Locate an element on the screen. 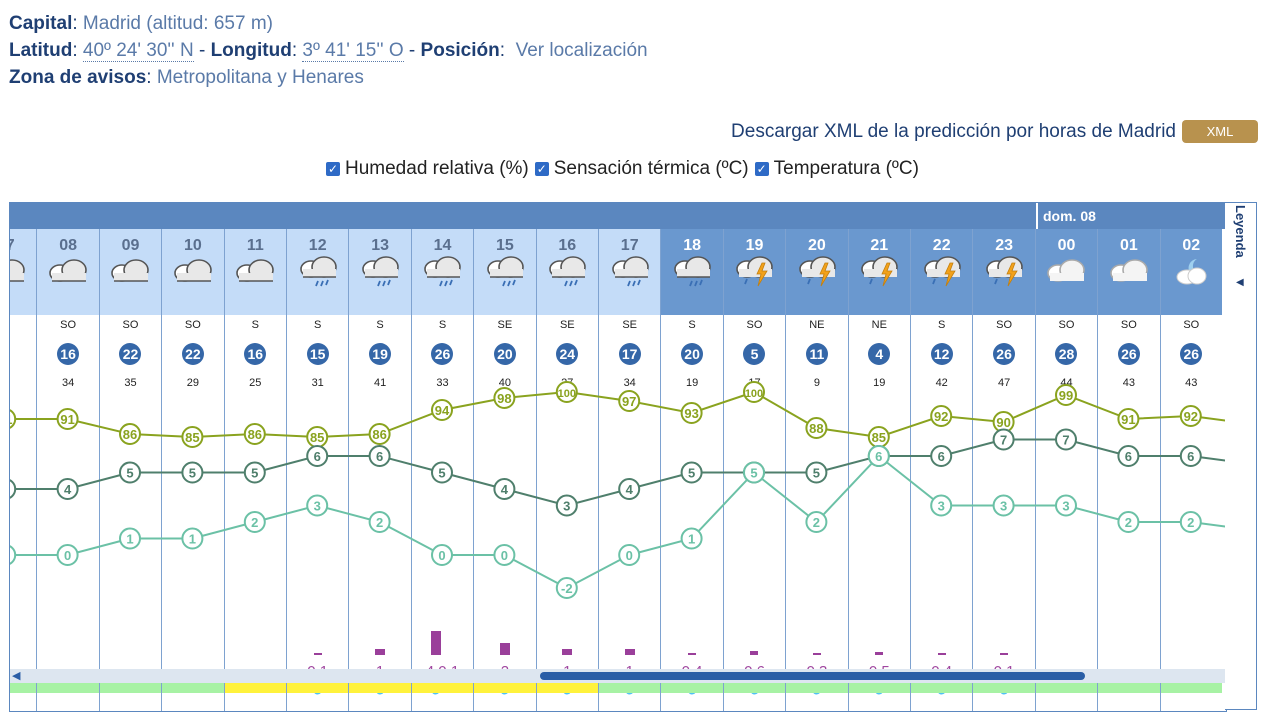  hour-label: 22 is located at coordinates (941, 245).